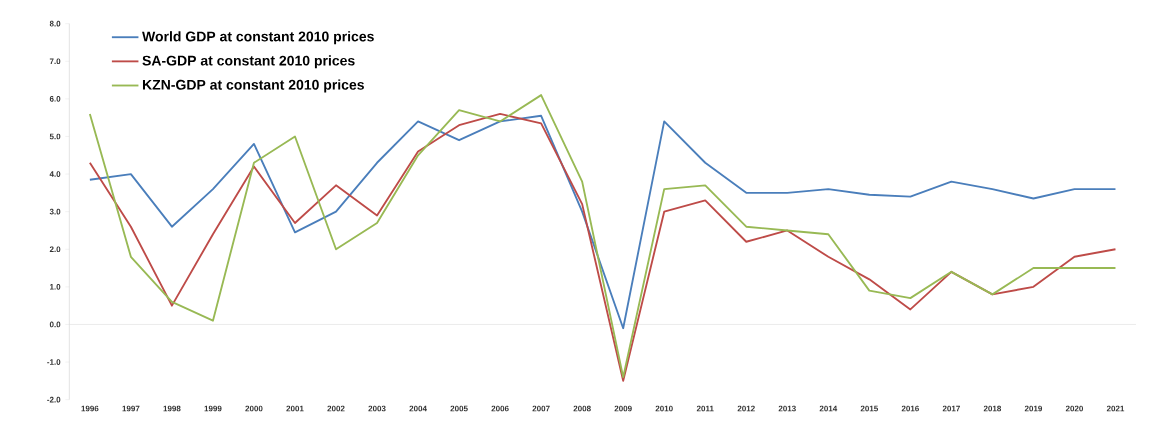  What do you see at coordinates (253, 86) in the screenshot?
I see `legend-label: KZN-GDP at constant 2010 prices` at bounding box center [253, 86].